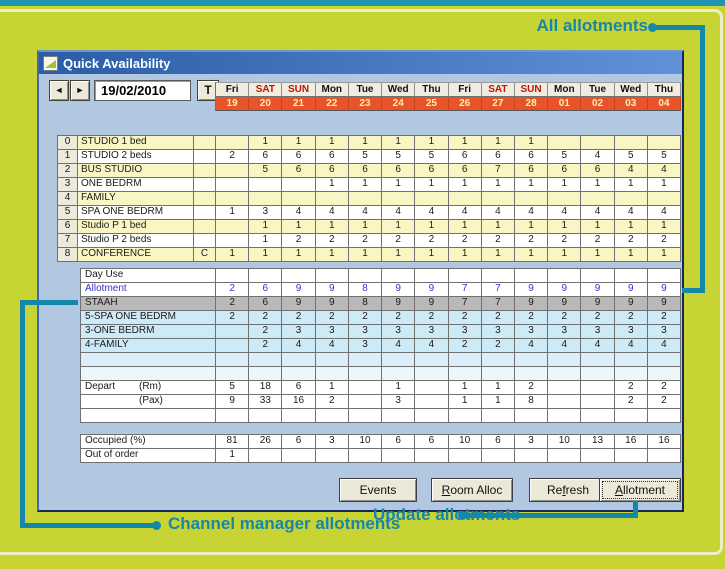 The width and height of the screenshot is (725, 569). Describe the element at coordinates (568, 490) in the screenshot. I see `refresh-button: Refresh` at that location.